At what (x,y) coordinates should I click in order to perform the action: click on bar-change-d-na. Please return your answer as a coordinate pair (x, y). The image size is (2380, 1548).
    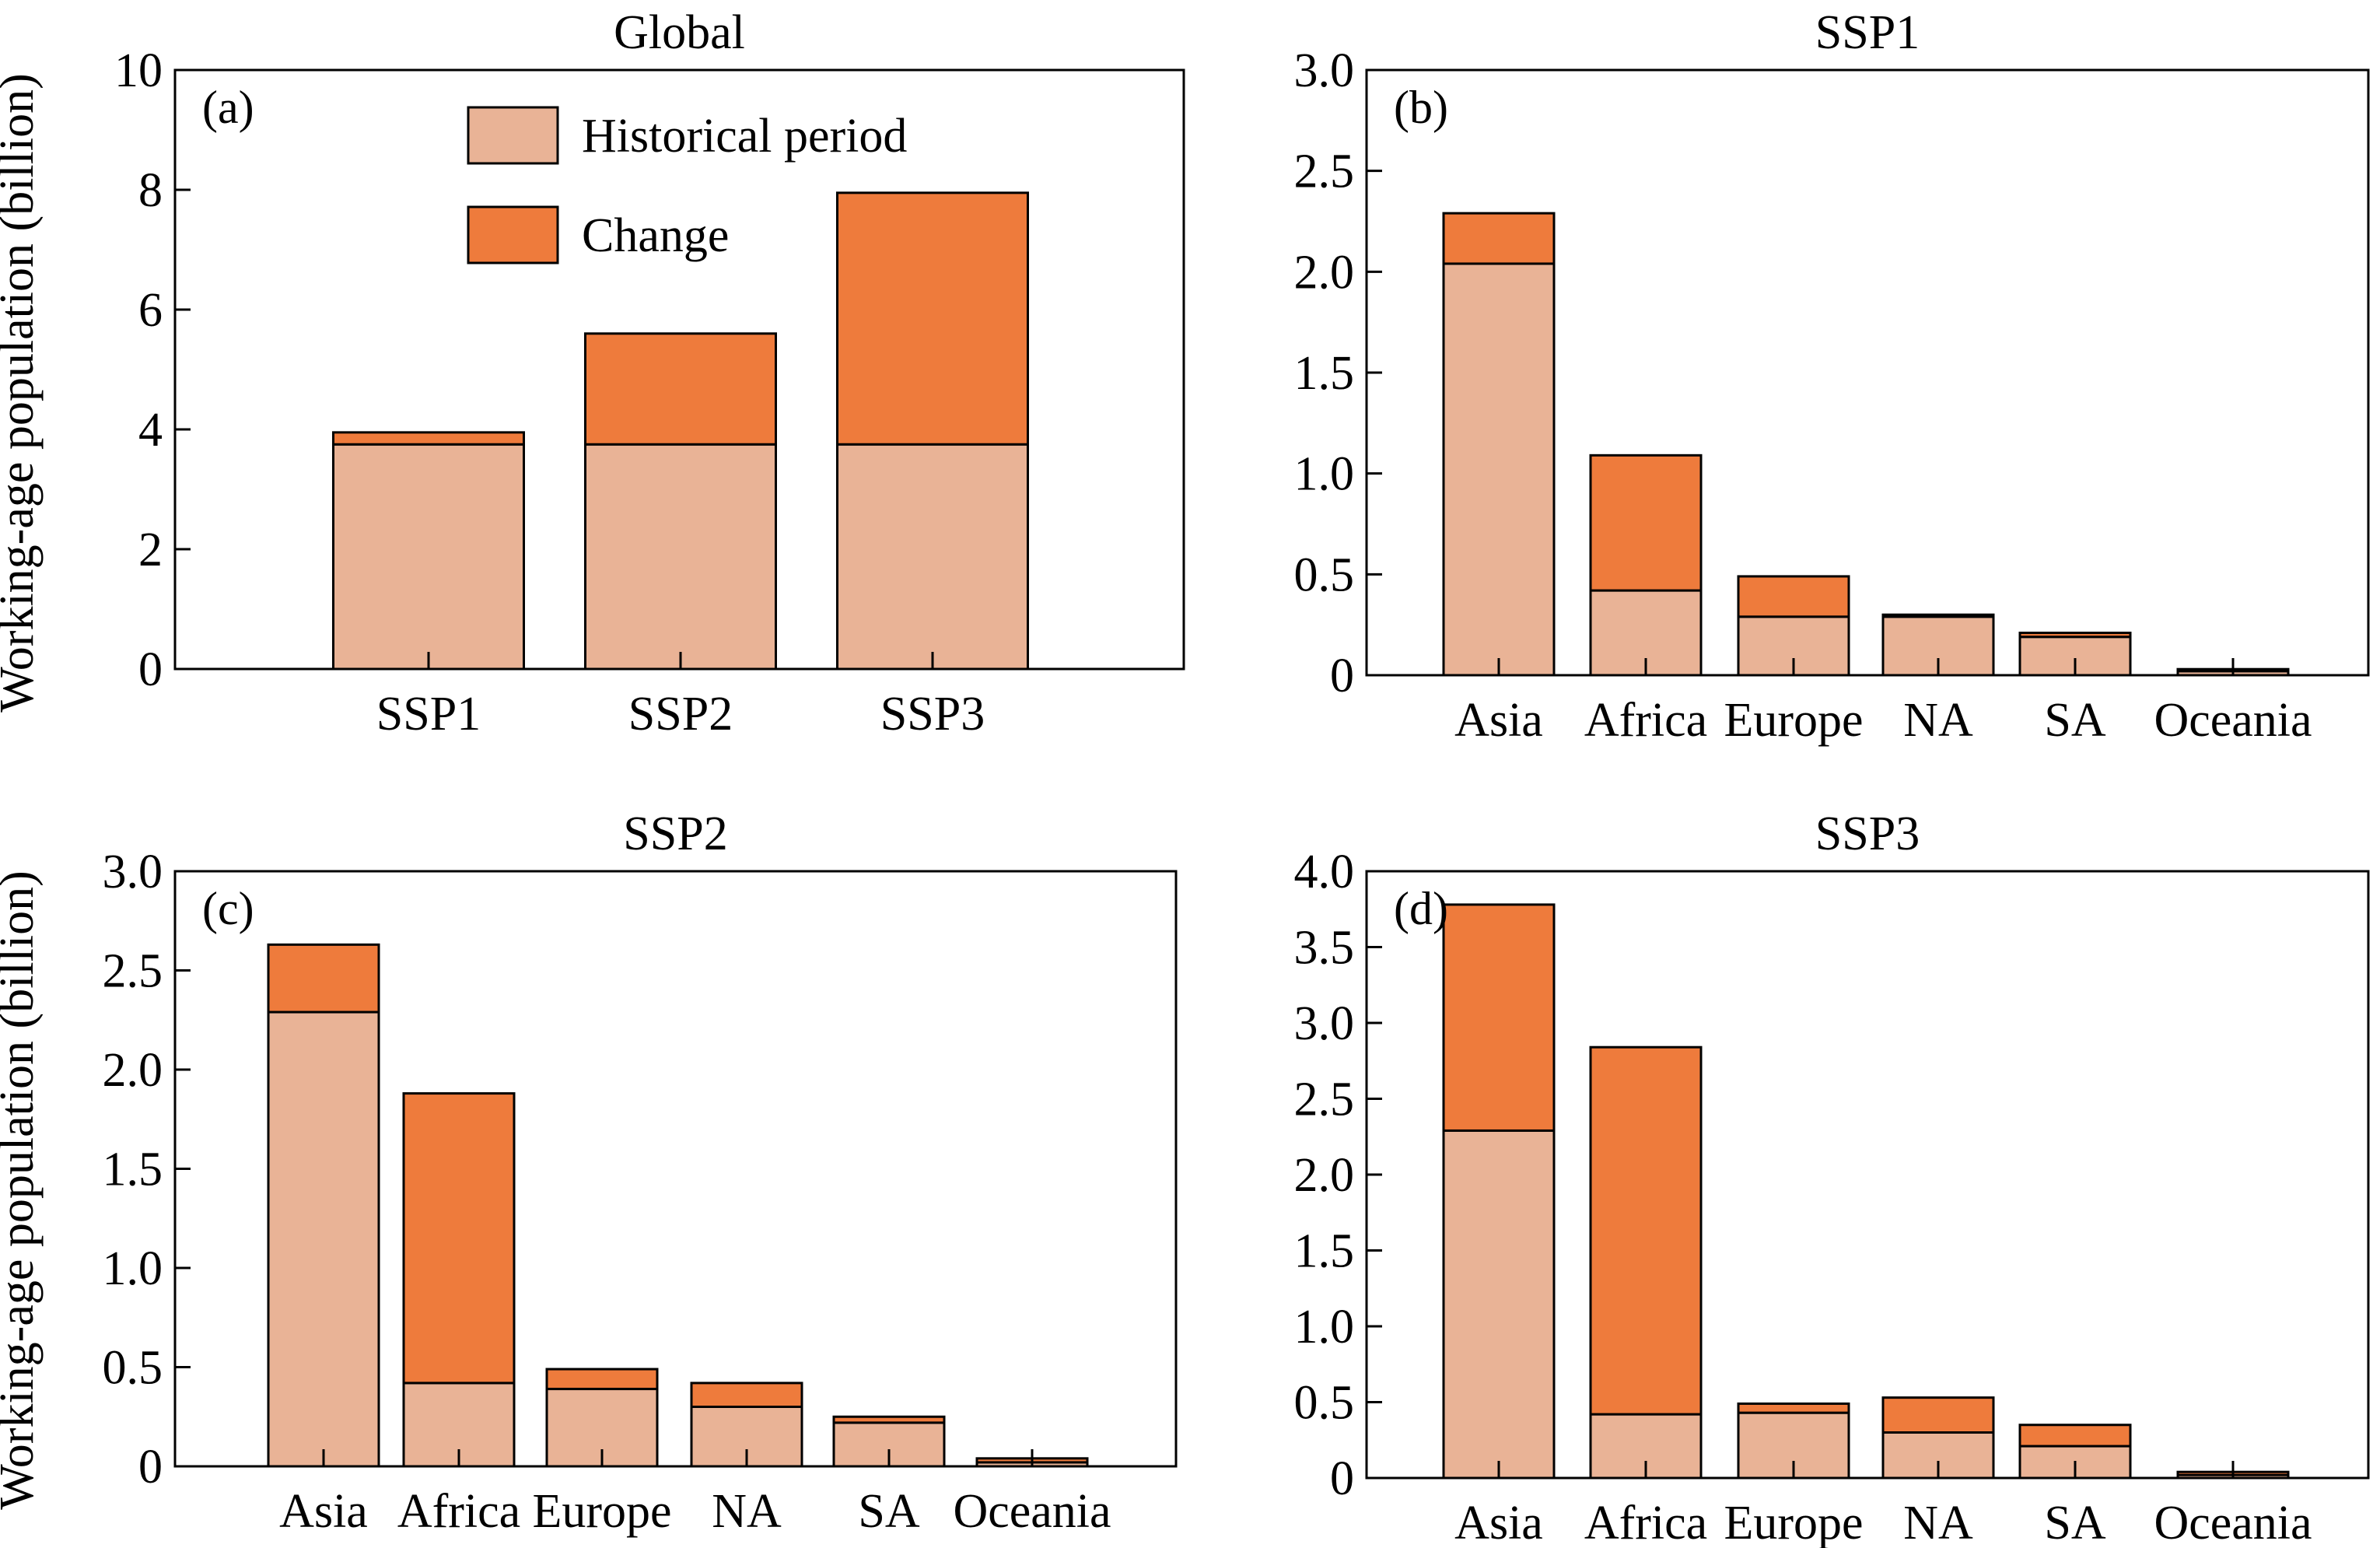
    Looking at the image, I should click on (1938, 1415).